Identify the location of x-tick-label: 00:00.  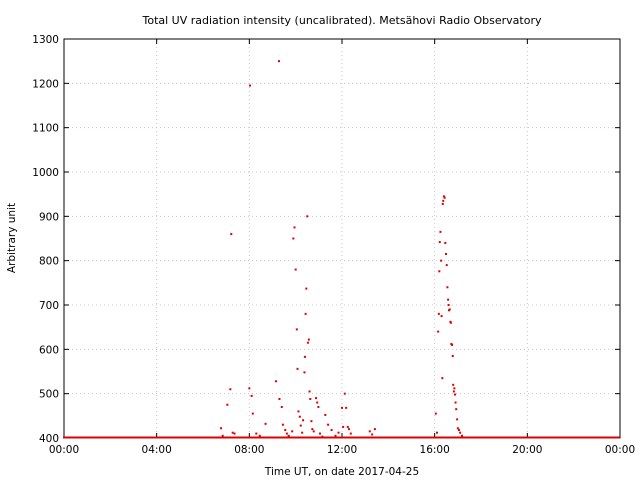
(620, 450).